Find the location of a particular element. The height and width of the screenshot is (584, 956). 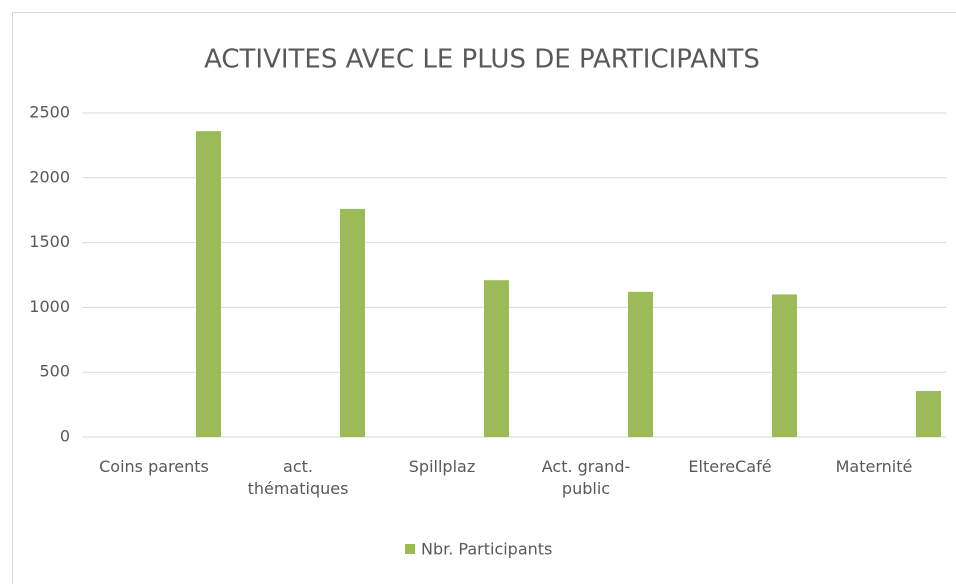

y-tick-label: 1500 is located at coordinates (49, 241).